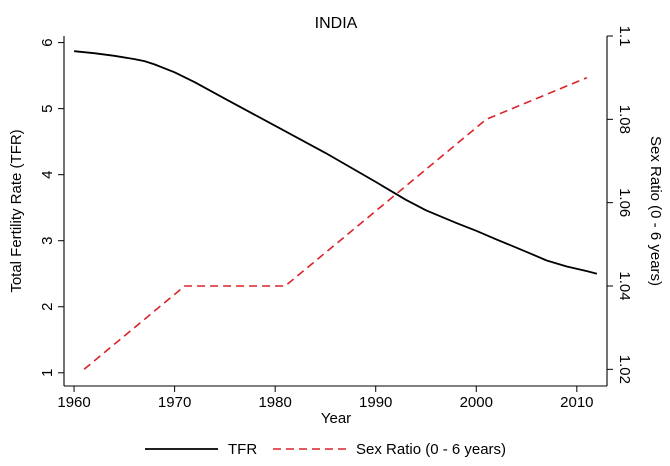  What do you see at coordinates (47, 373) in the screenshot?
I see `y-left-tick-label: 1` at bounding box center [47, 373].